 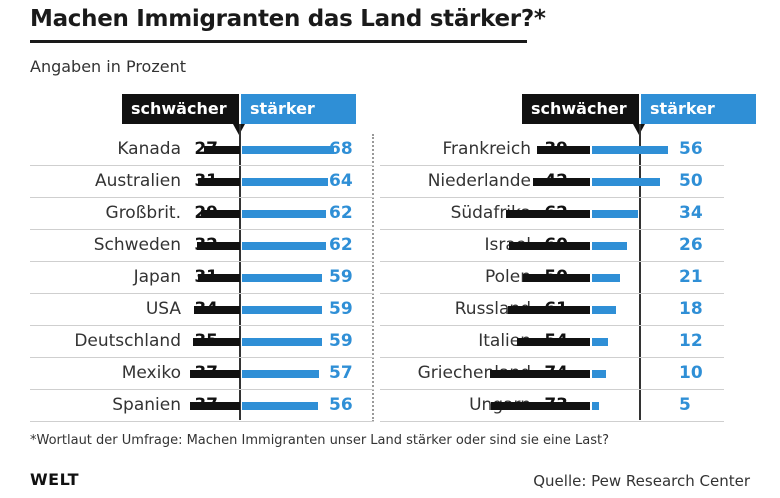 What do you see at coordinates (143, 213) in the screenshot?
I see `country-label: Großbrit.` at bounding box center [143, 213].